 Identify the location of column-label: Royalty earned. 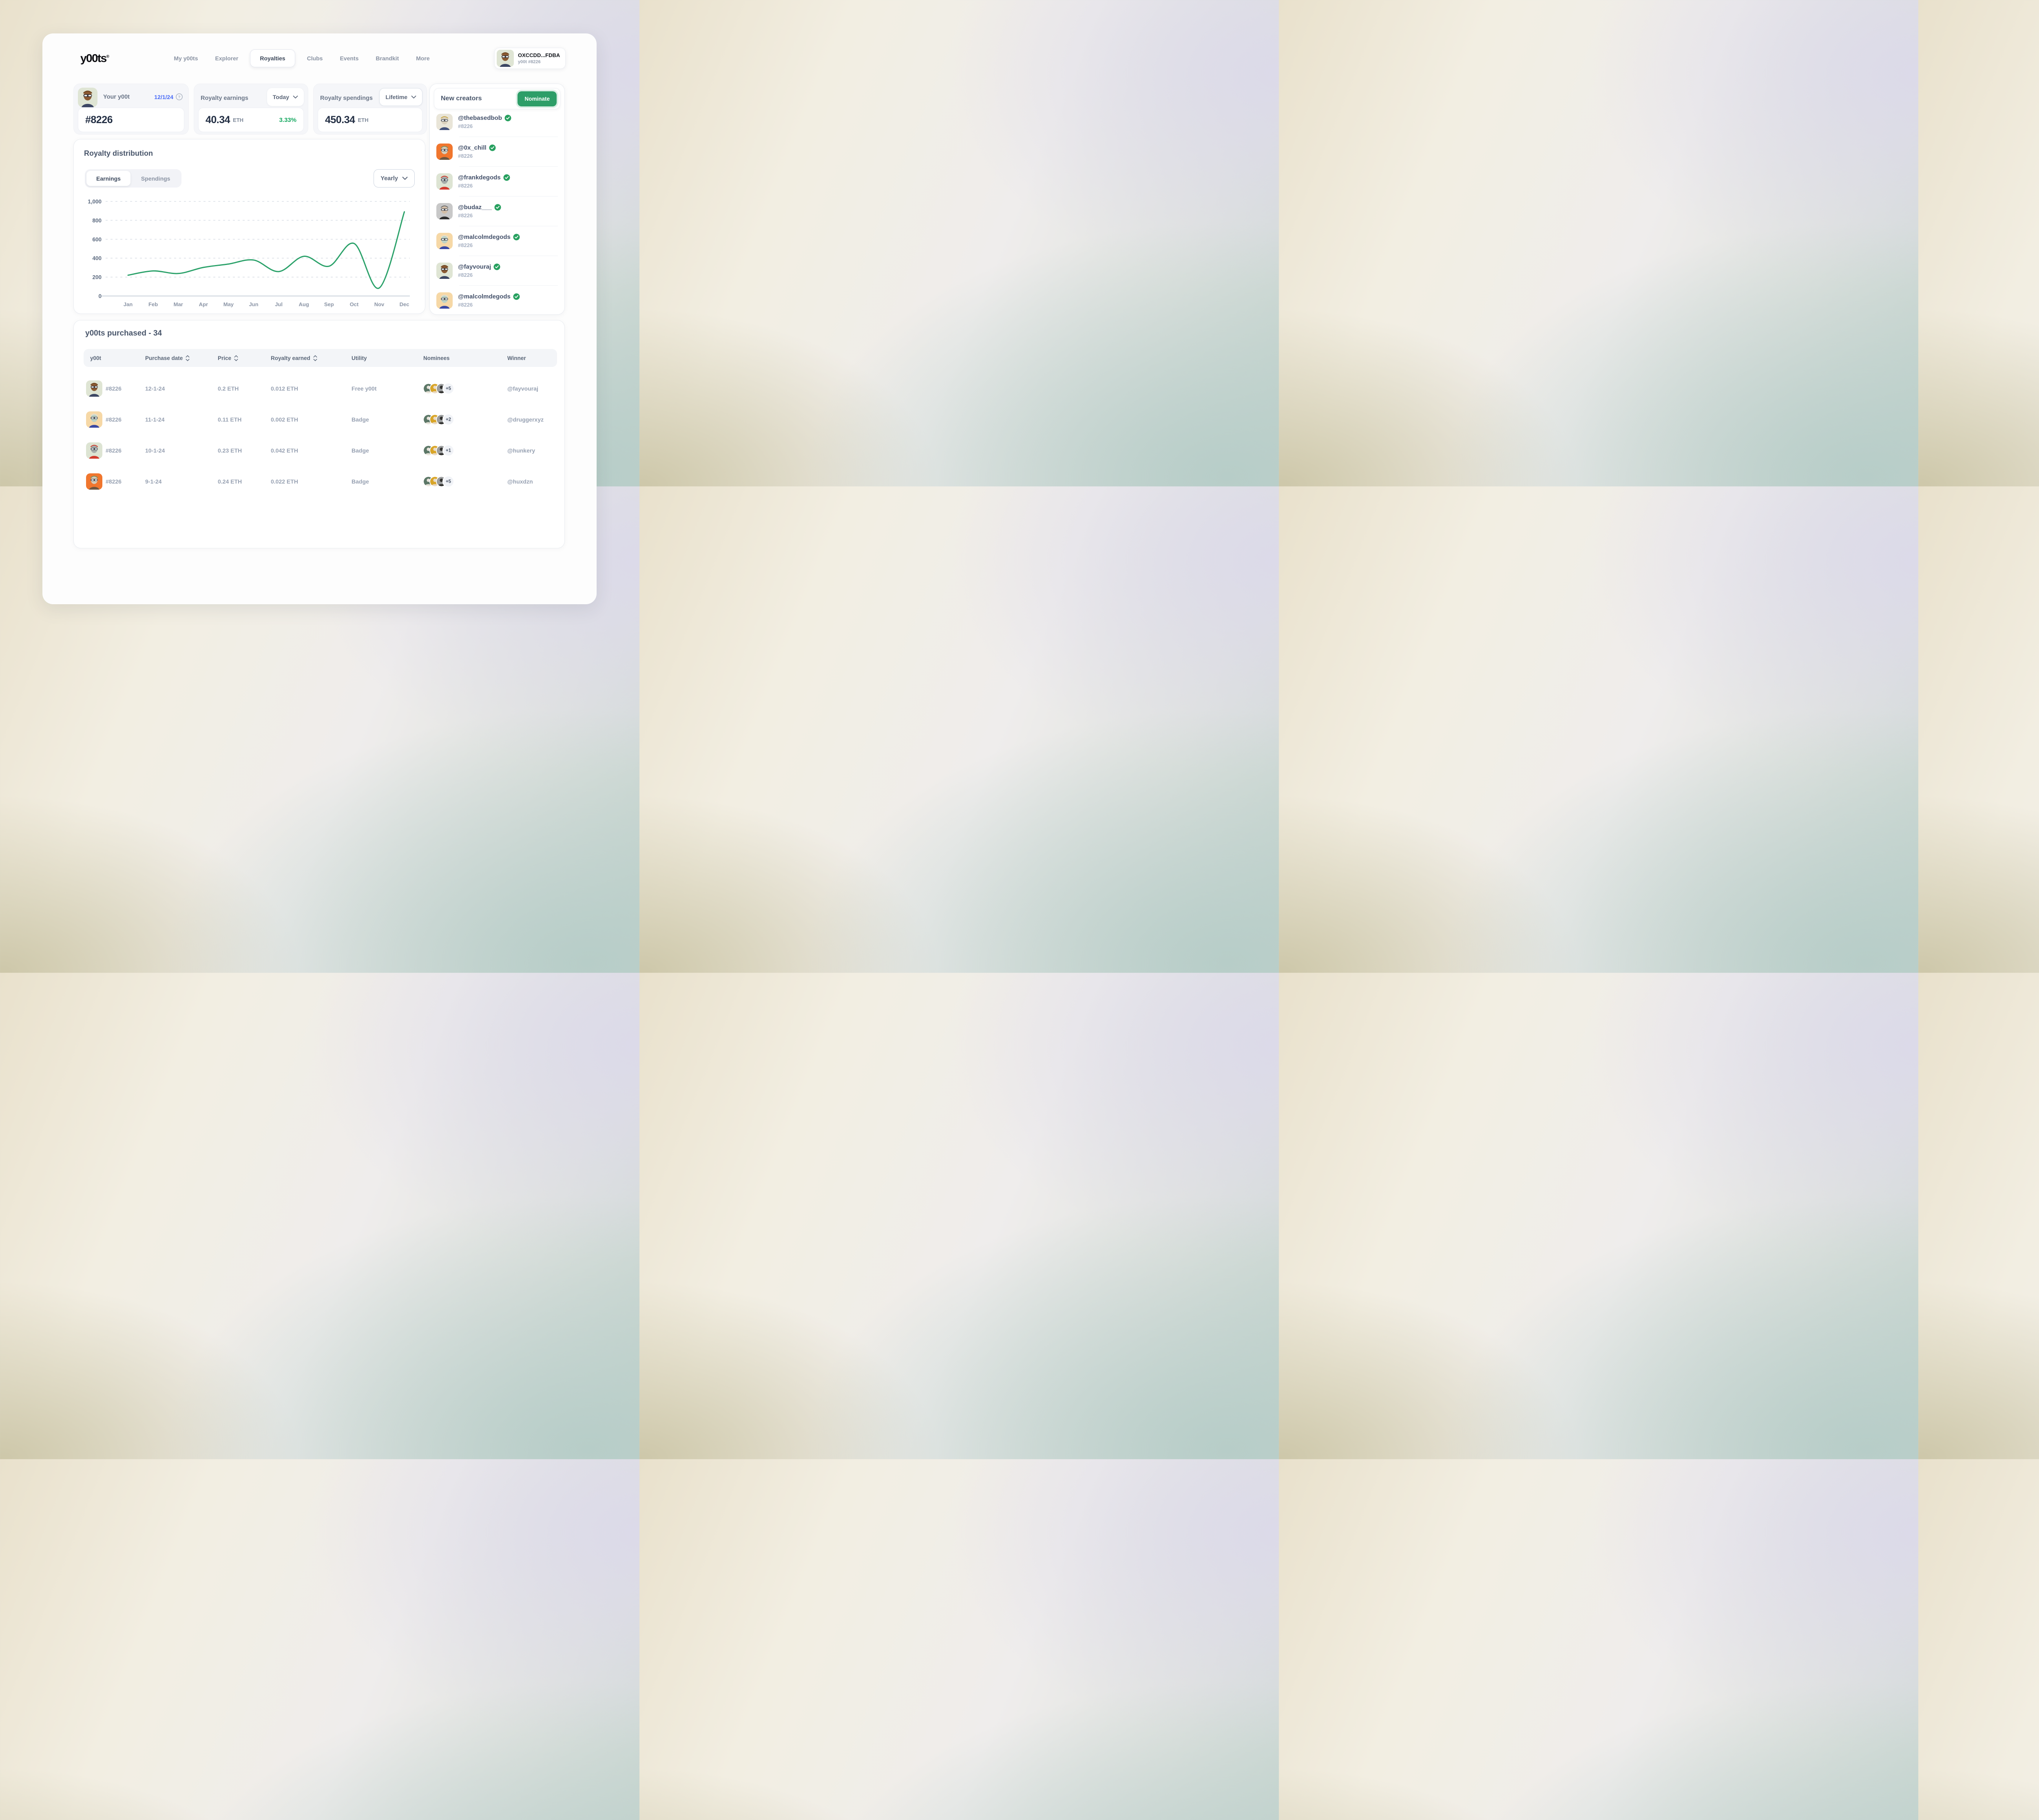
(290, 358).